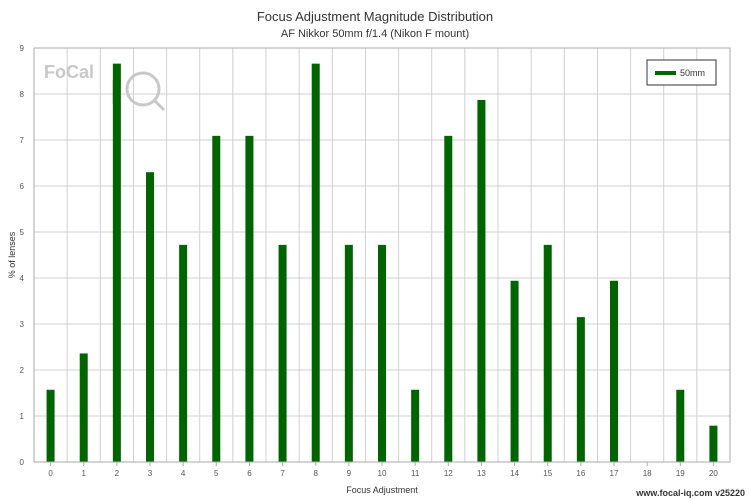 The image size is (750, 500). Describe the element at coordinates (547, 473) in the screenshot. I see `x-tick-label: 15` at that location.